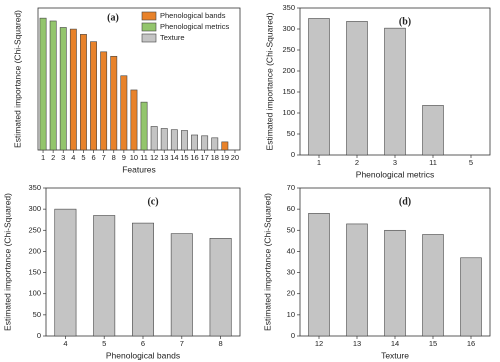 The image size is (500, 362). I want to click on x-axis-label: Phenological bands, so click(143, 355).